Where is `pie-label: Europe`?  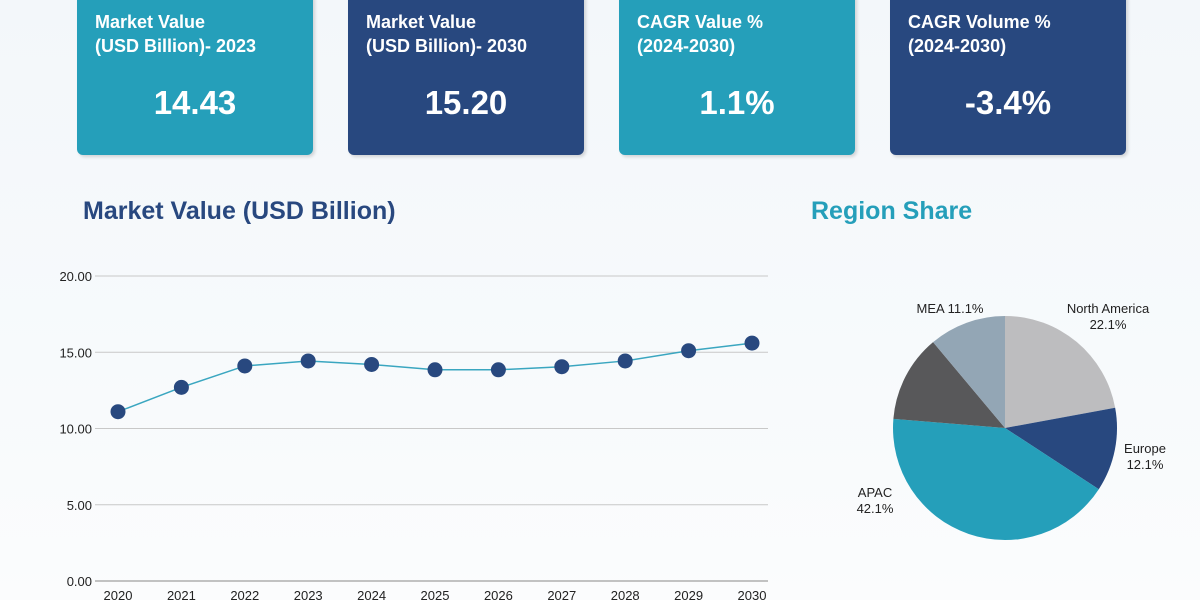
pie-label: Europe is located at coordinates (1145, 448).